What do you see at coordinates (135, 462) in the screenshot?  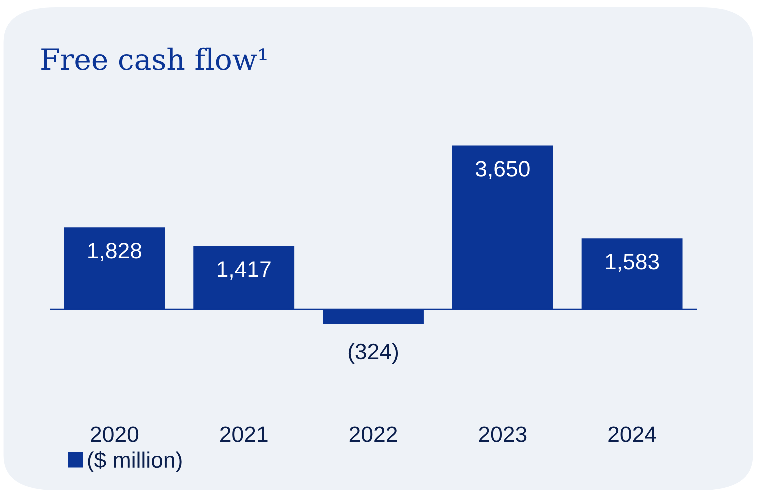 I see `legend-label: ($ million)` at bounding box center [135, 462].